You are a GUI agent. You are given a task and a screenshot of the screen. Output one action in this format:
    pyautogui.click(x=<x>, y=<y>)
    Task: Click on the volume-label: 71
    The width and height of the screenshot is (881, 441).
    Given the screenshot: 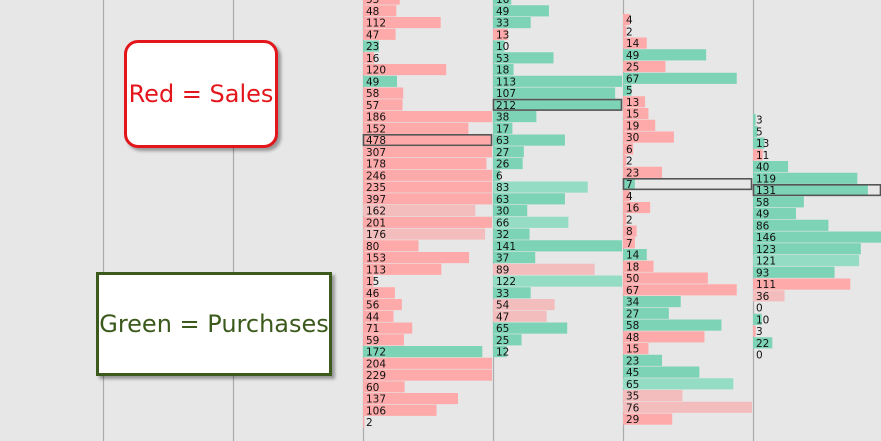 What is the action you would take?
    pyautogui.click(x=372, y=329)
    